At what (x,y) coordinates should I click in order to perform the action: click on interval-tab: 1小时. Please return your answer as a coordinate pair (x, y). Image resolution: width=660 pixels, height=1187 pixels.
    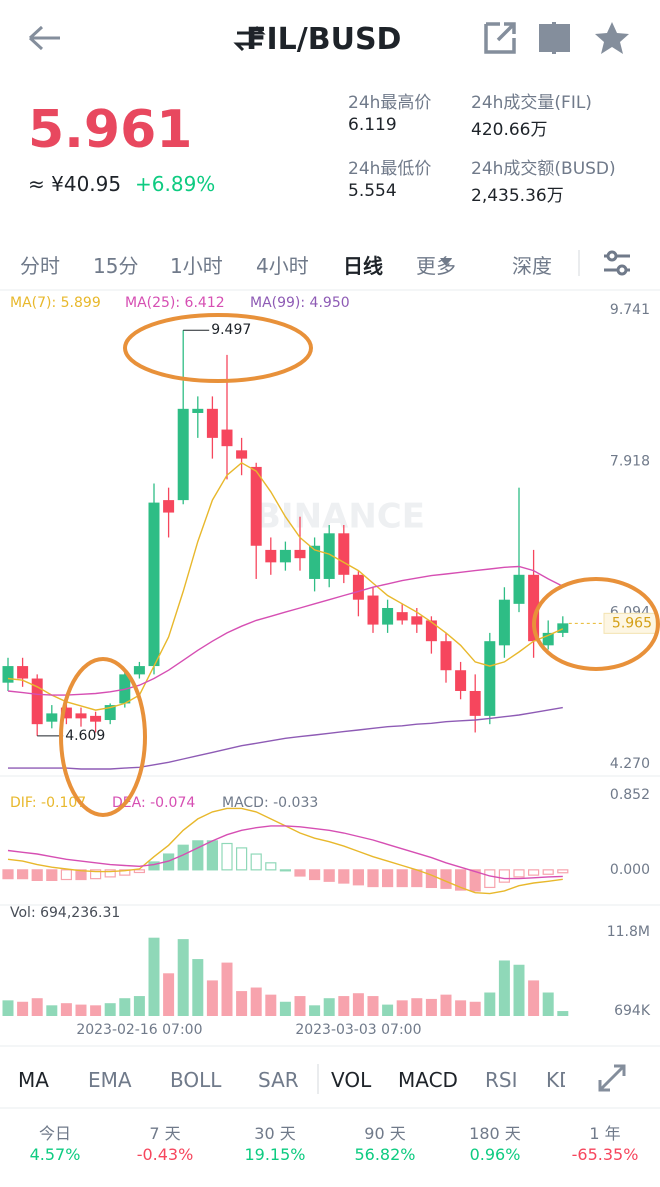
    Looking at the image, I should click on (196, 266).